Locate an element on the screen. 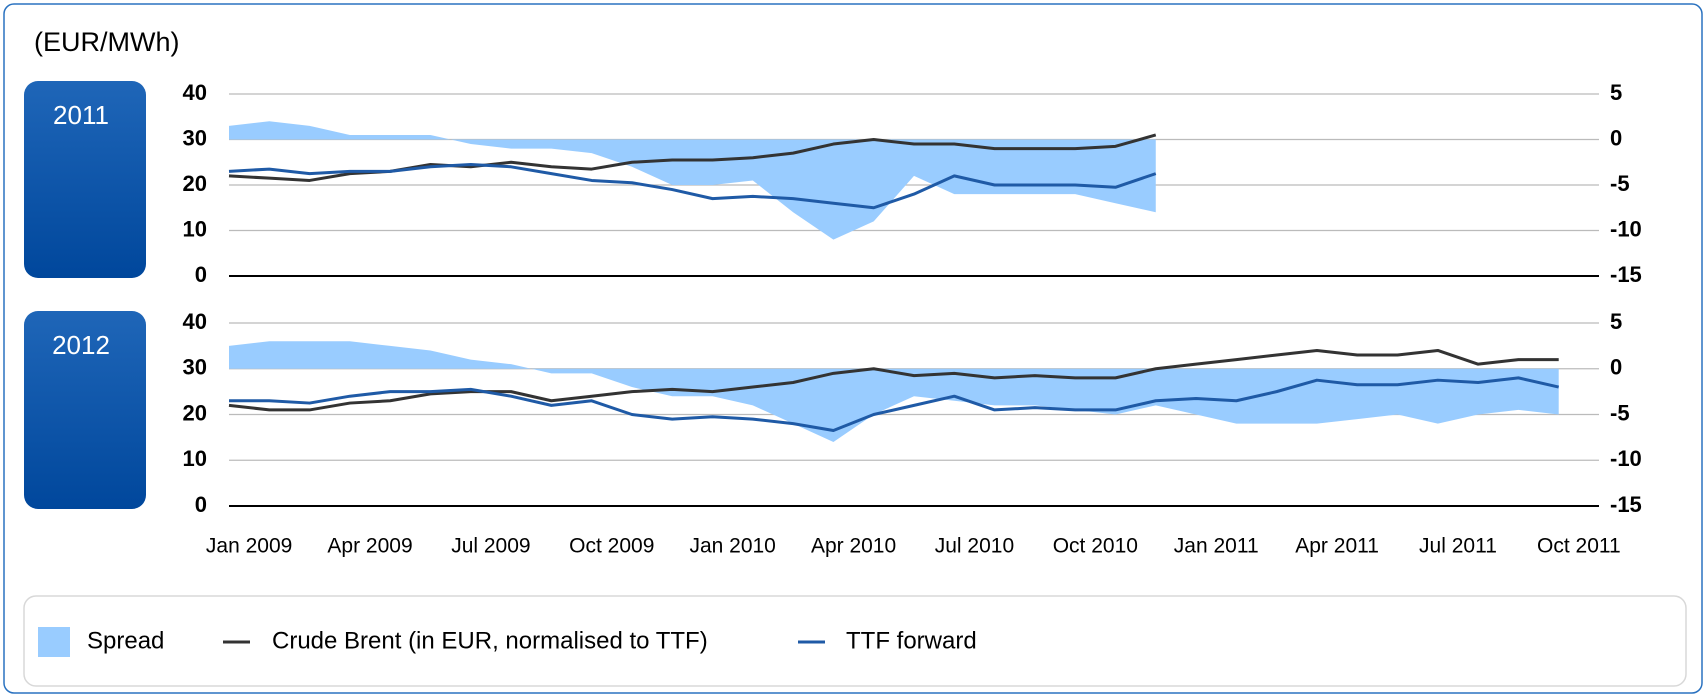 The image size is (1707, 698). x-tick-label: Jan 2010 is located at coordinates (732, 546).